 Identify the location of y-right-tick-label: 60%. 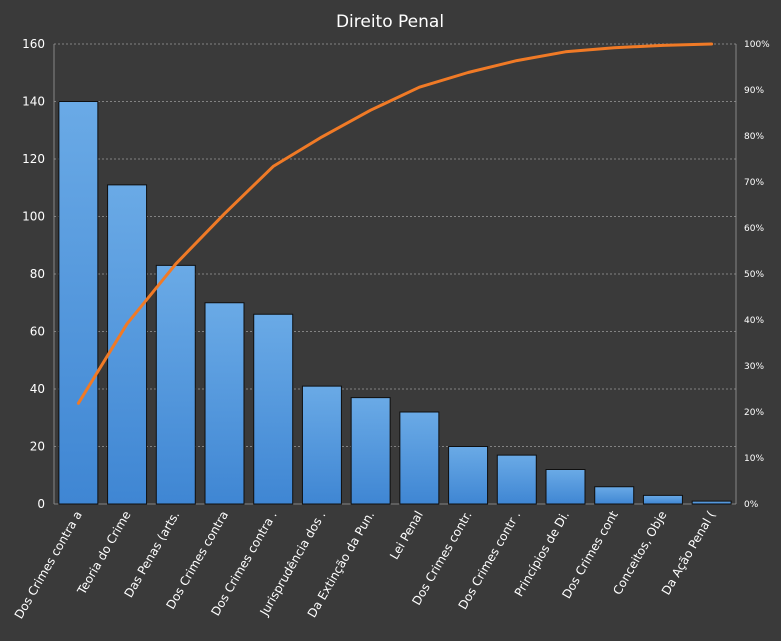
(754, 229).